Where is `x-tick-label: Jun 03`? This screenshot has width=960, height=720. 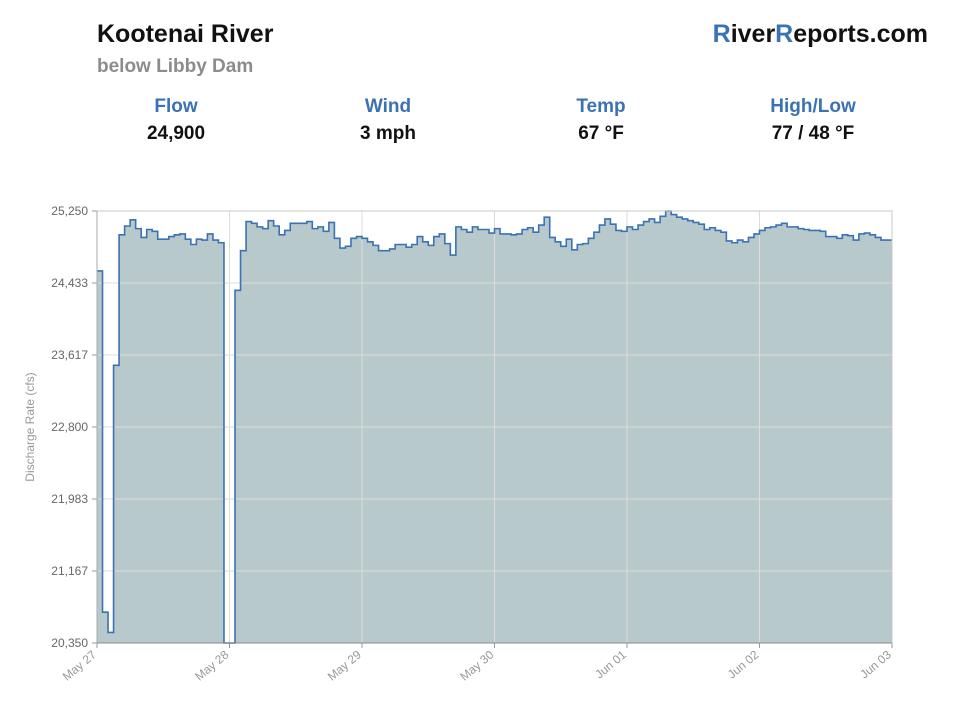
x-tick-label: Jun 03 is located at coordinates (875, 664).